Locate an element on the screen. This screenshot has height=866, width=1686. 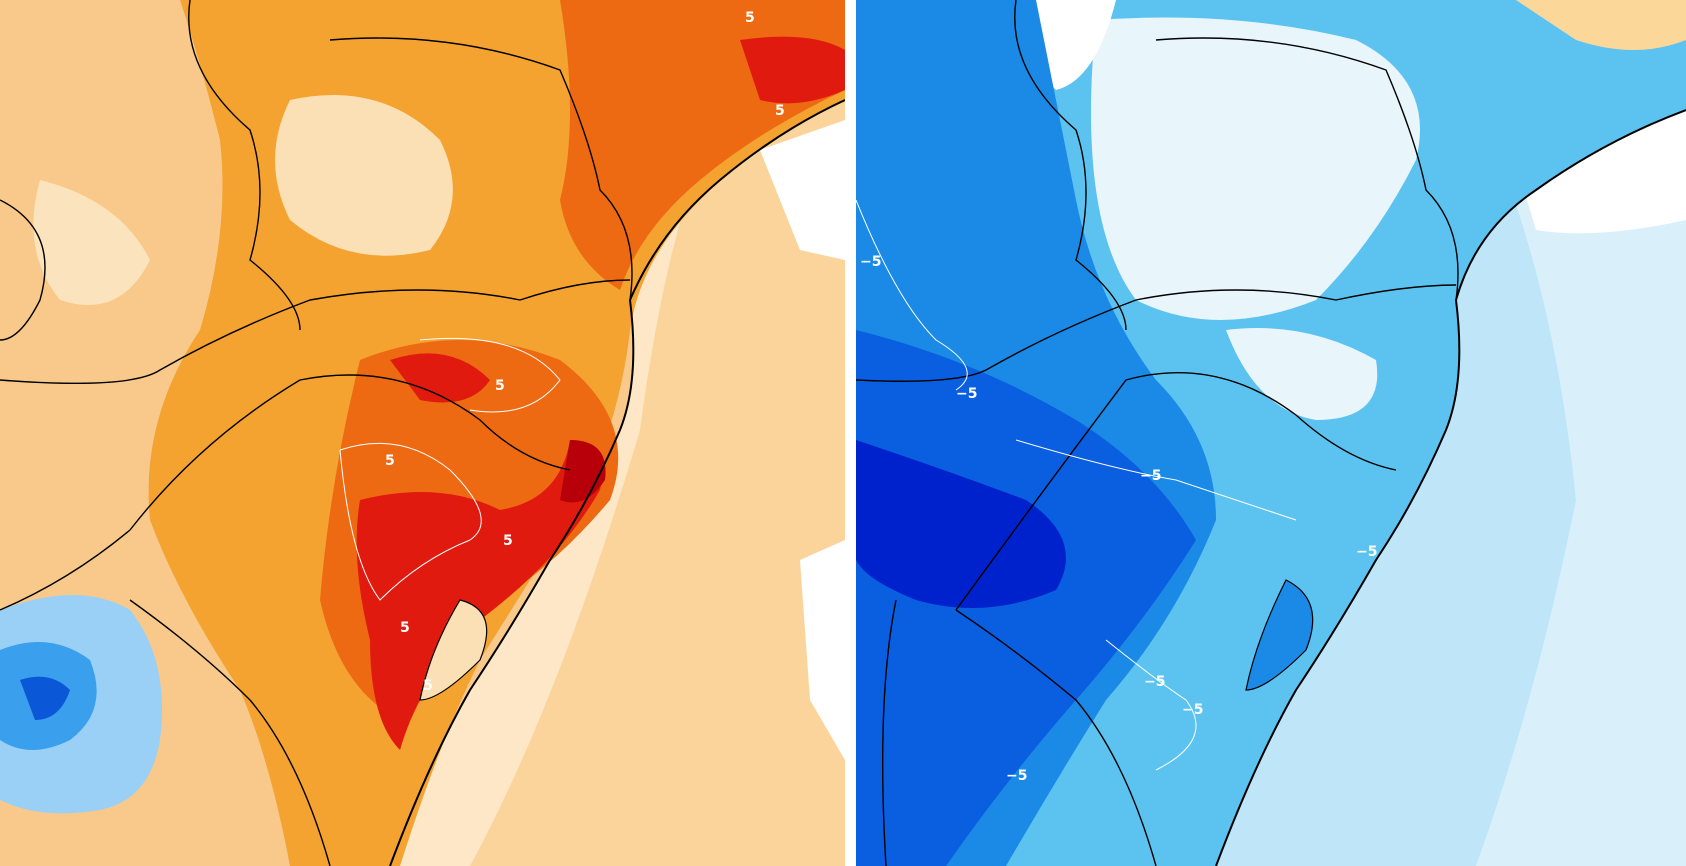
ocean-light-band is located at coordinates (1581, 496).